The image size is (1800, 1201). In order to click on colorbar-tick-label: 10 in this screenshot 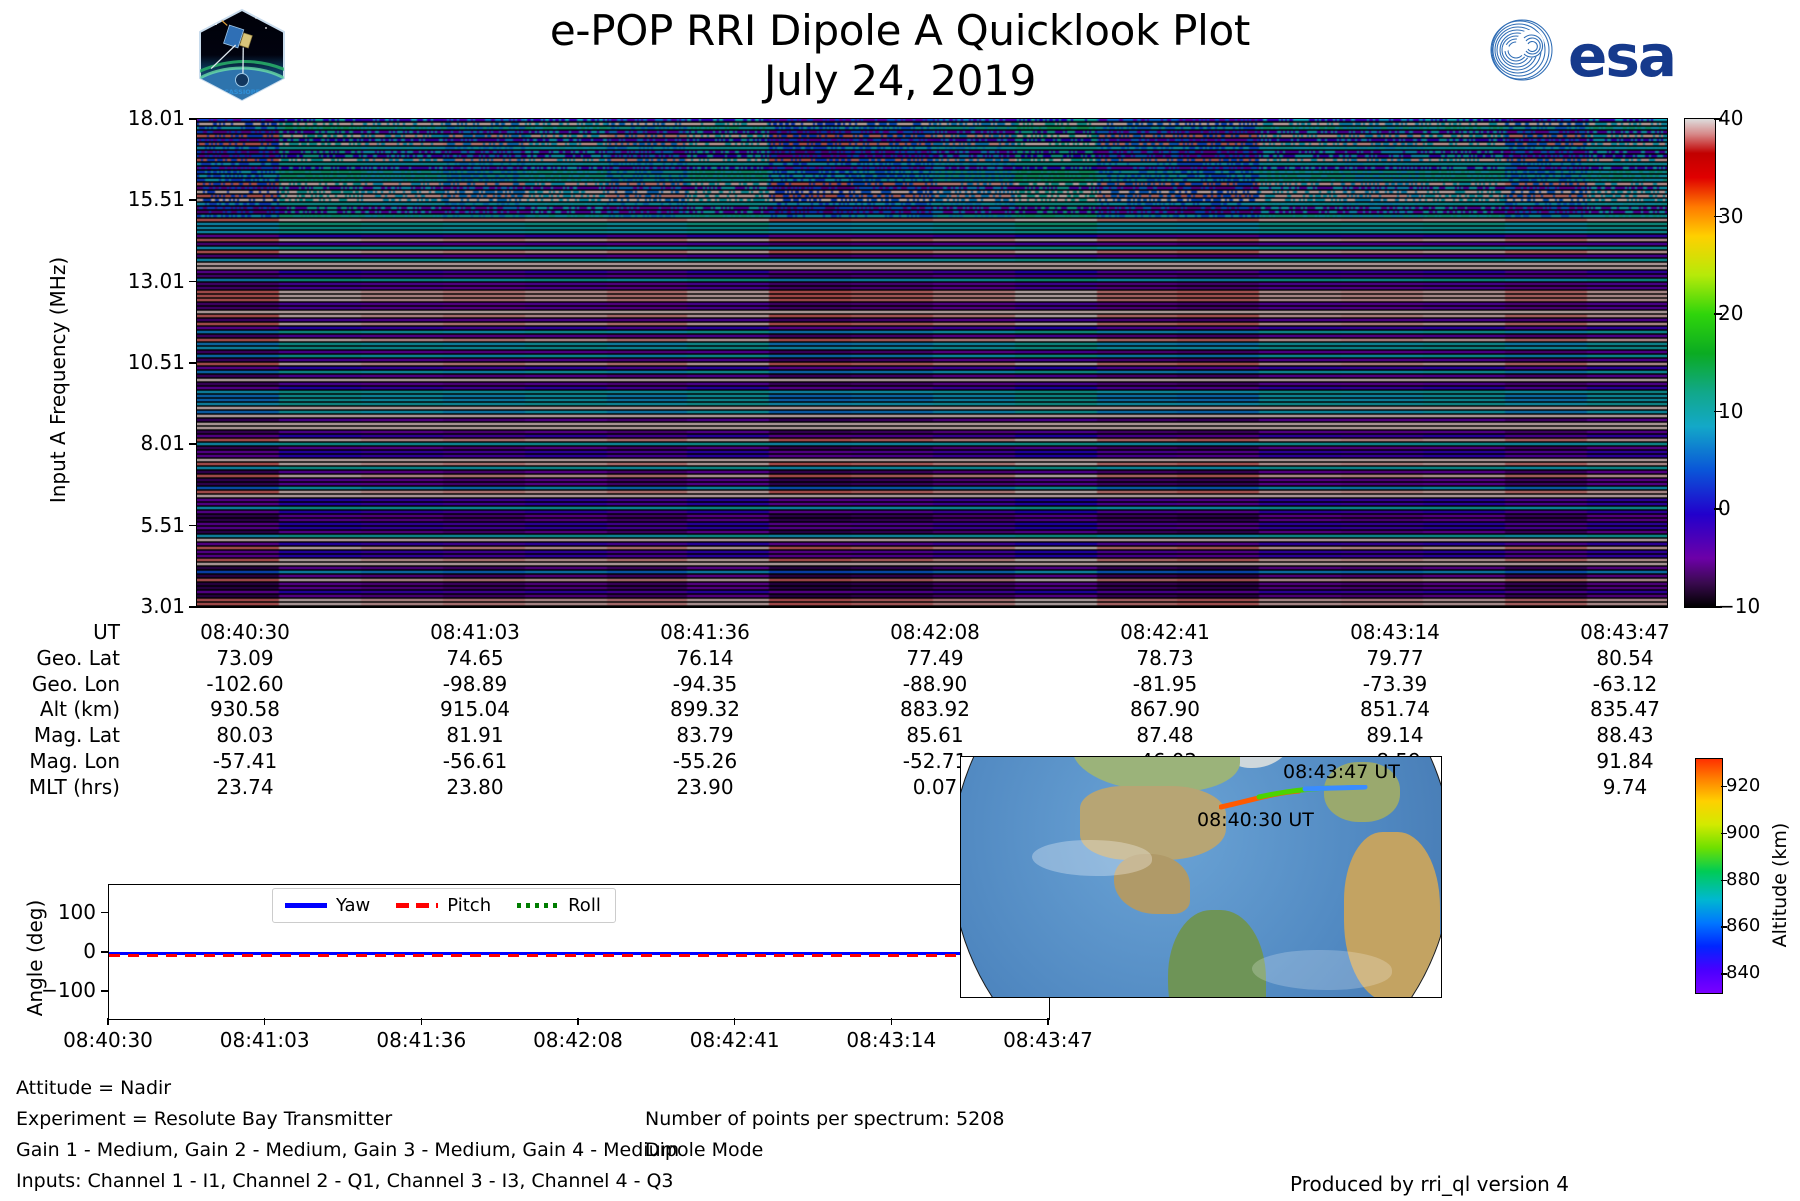, I will do `click(1731, 410)`.